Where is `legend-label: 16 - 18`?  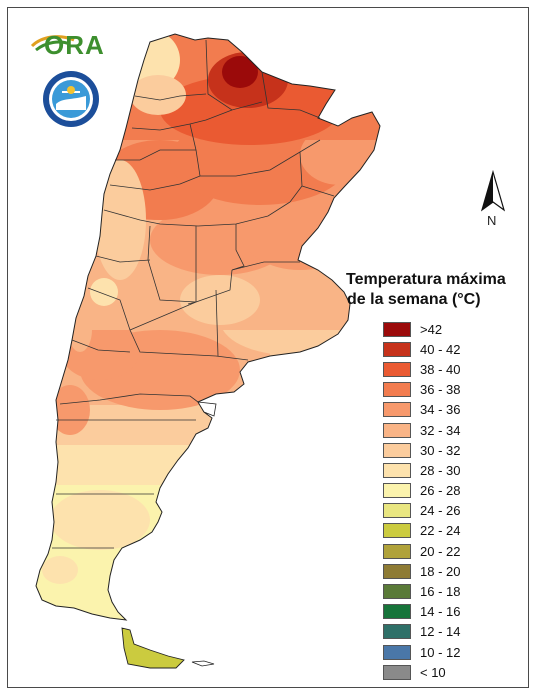
legend-label: 16 - 18 is located at coordinates (440, 592).